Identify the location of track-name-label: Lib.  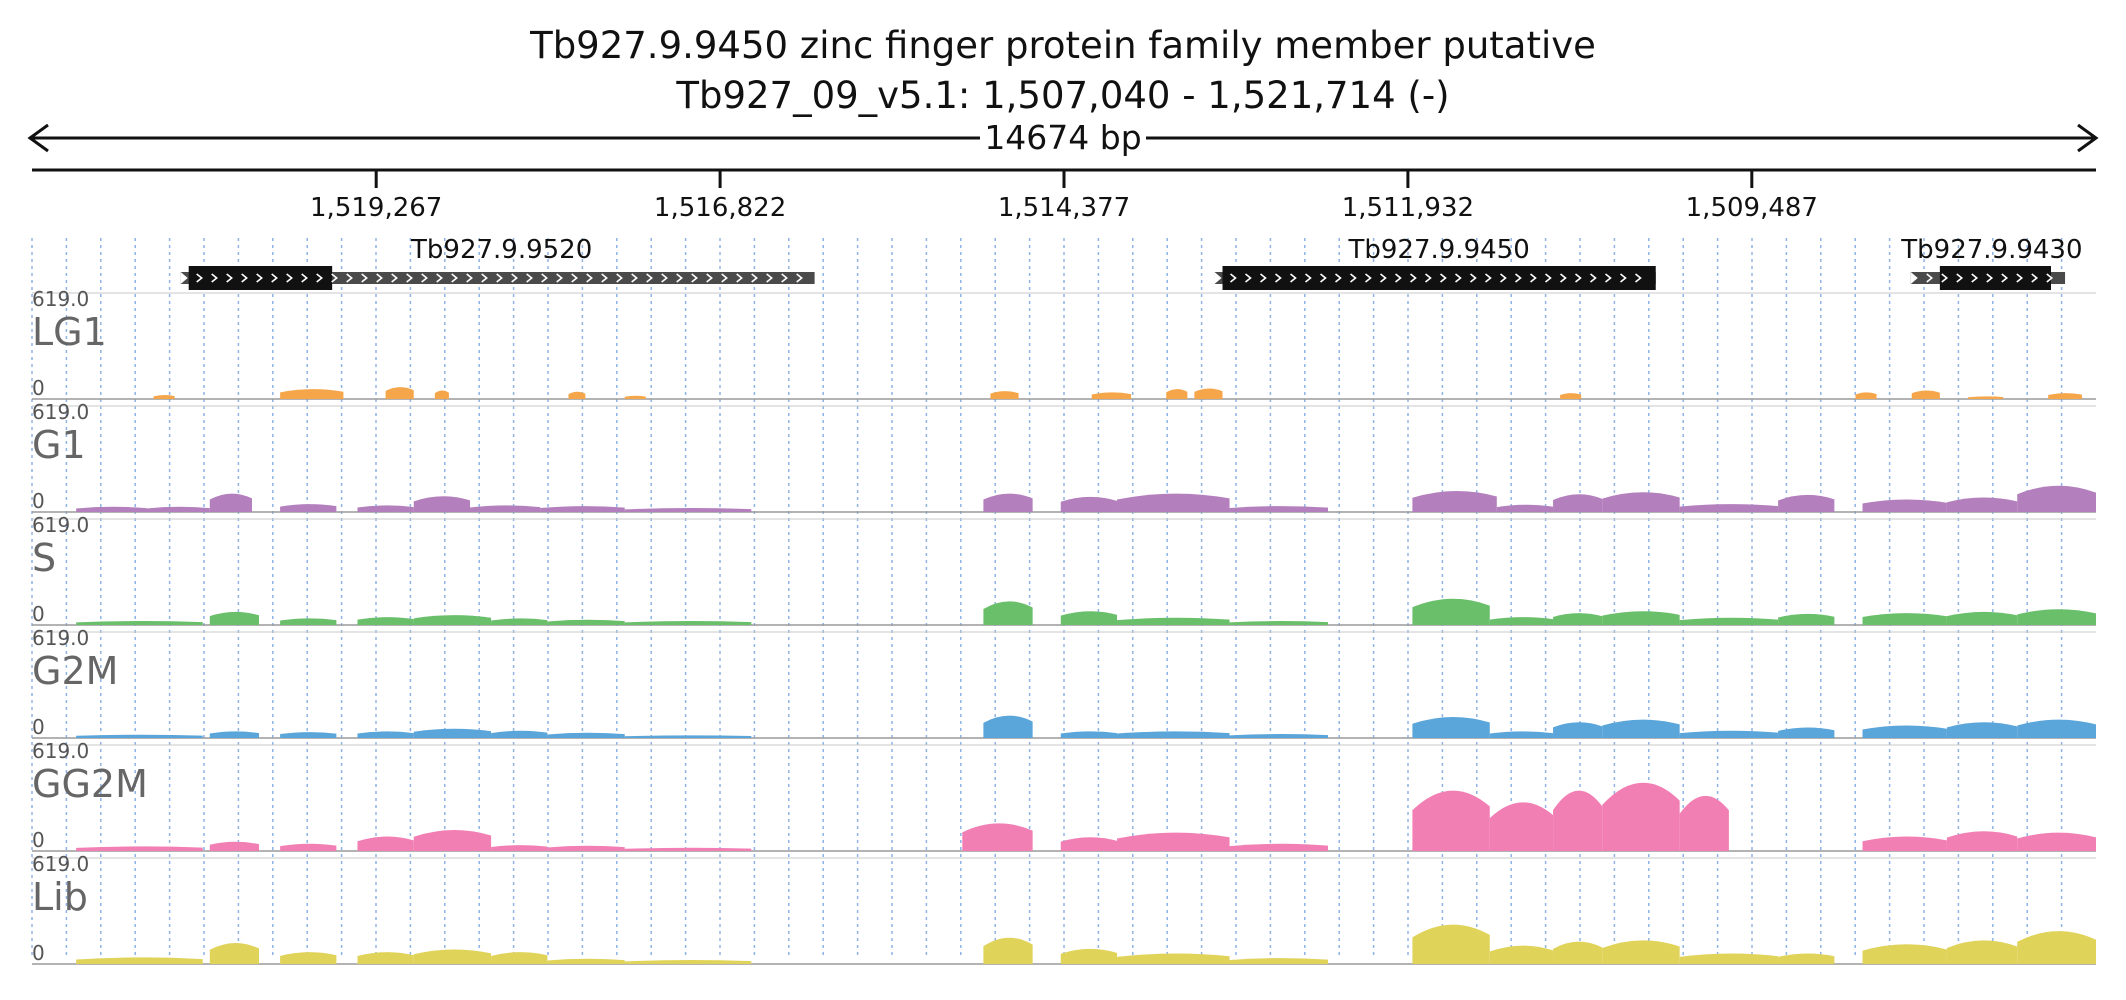
(60, 897).